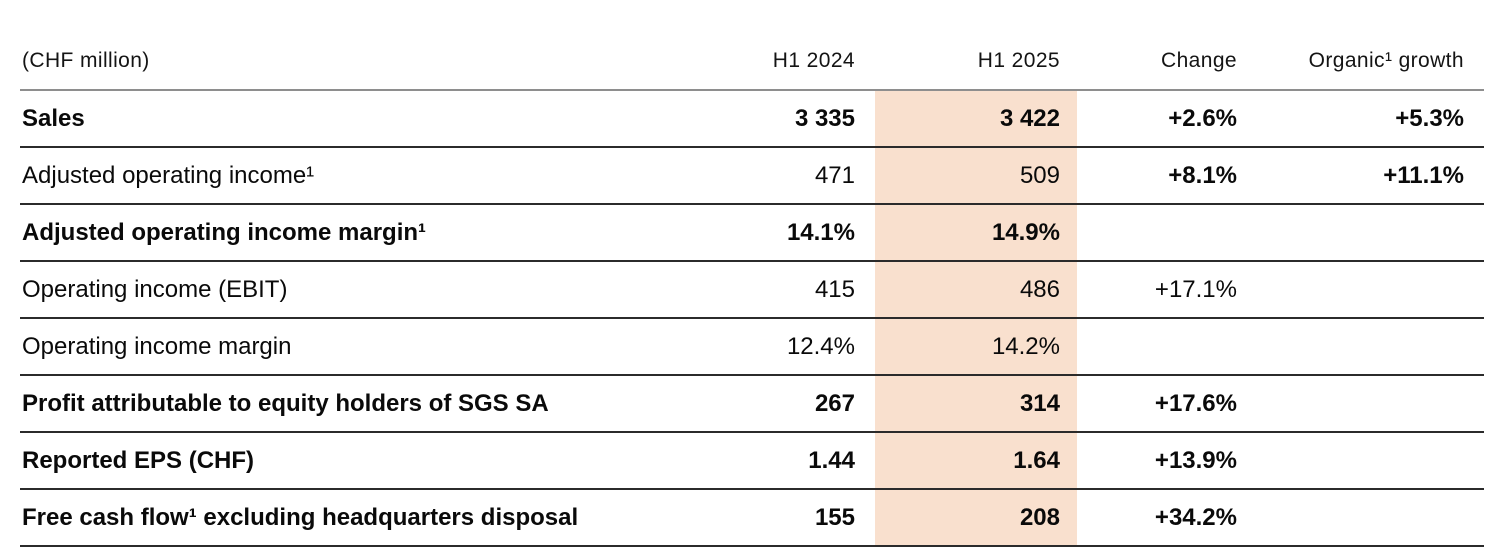 Image resolution: width=1504 pixels, height=555 pixels. What do you see at coordinates (1363, 45) in the screenshot?
I see `column-header-organic-growth: Organic¹ growth` at bounding box center [1363, 45].